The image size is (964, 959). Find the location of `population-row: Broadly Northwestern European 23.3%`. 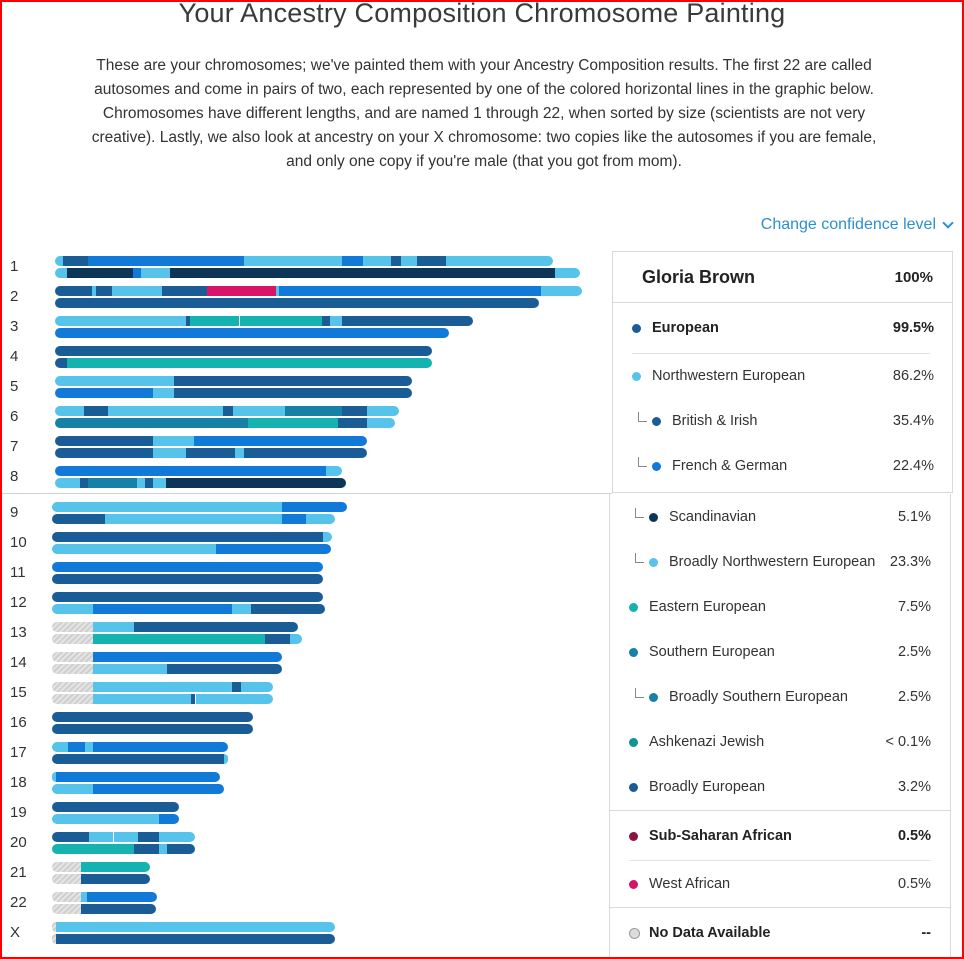

population-row: Broadly Northwestern European 23.3% is located at coordinates (482, 563).